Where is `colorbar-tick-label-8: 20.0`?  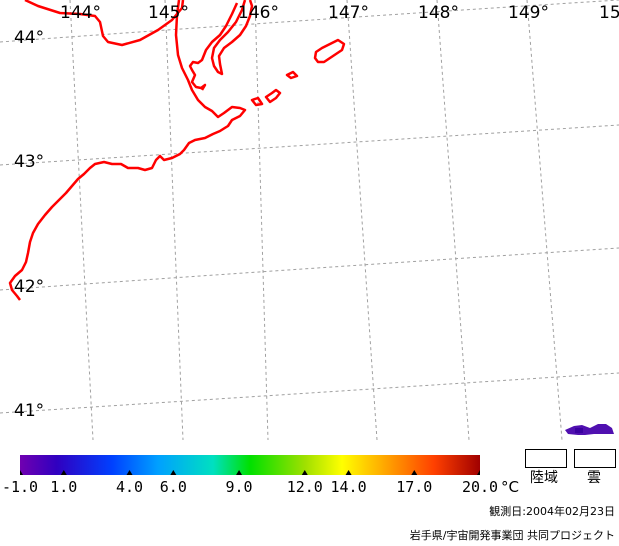 colorbar-tick-label-8: 20.0 is located at coordinates (480, 487).